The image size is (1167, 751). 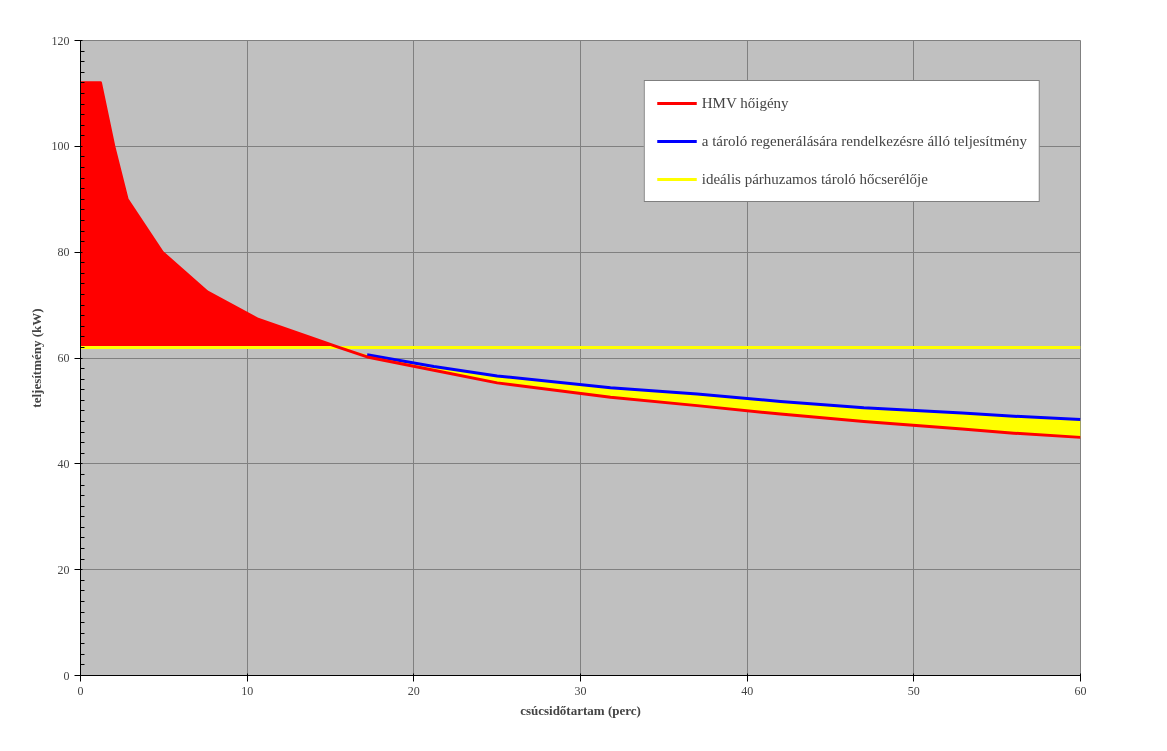 What do you see at coordinates (580, 690) in the screenshot?
I see `x-tick-label: 30` at bounding box center [580, 690].